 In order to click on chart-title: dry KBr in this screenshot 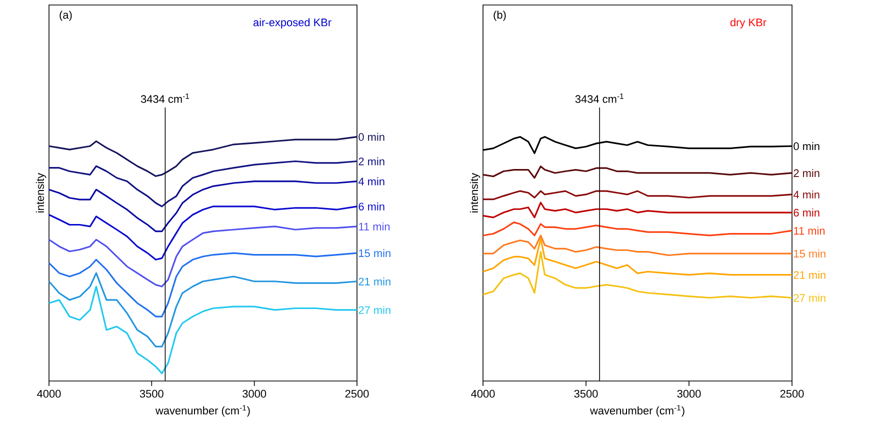, I will do `click(748, 23)`.